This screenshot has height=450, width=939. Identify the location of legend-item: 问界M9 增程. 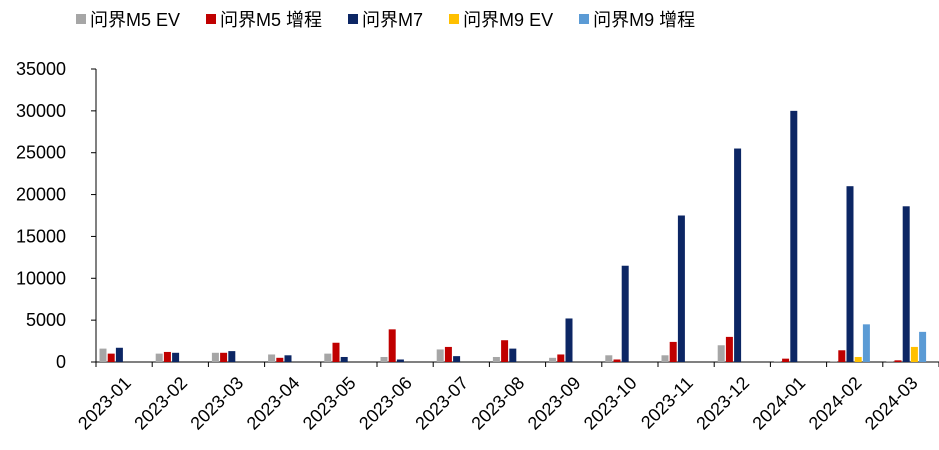
(637, 19).